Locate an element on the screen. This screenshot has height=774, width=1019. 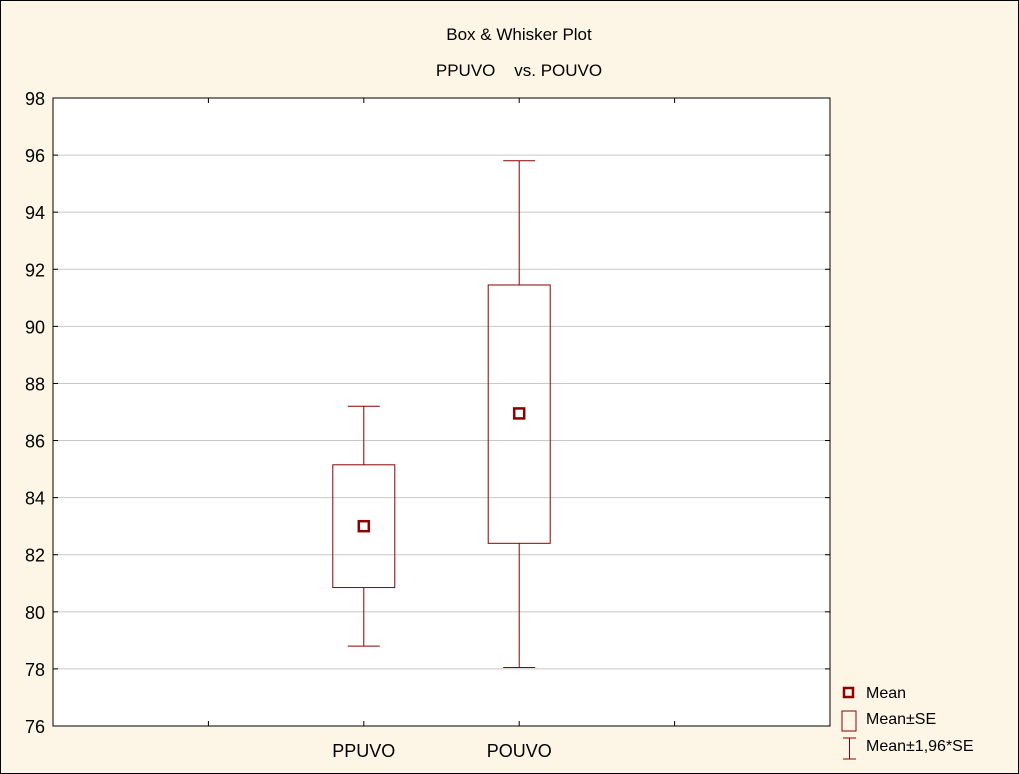
chart-subtitle: PPUVO vs. POUVO is located at coordinates (519, 70).